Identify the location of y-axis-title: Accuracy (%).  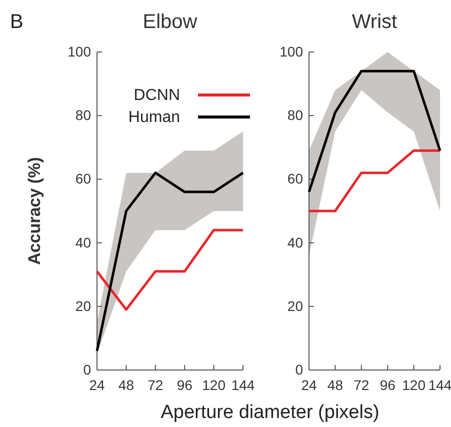
(34, 211).